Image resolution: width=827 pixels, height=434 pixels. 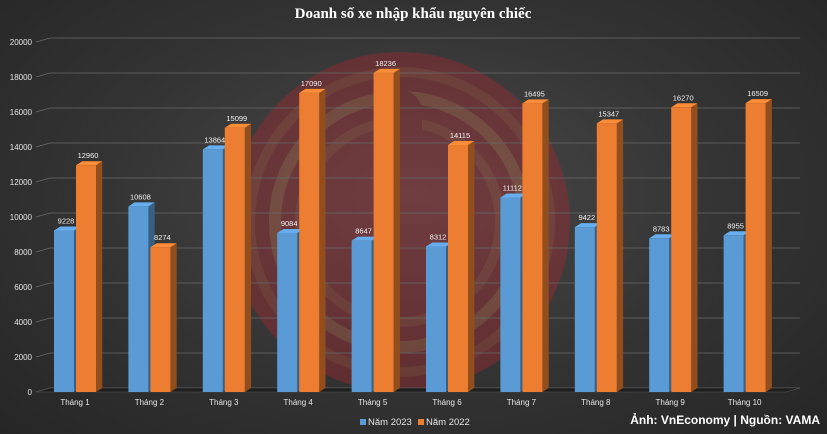 I want to click on x-tick-label: Tháng 7, so click(x=522, y=402).